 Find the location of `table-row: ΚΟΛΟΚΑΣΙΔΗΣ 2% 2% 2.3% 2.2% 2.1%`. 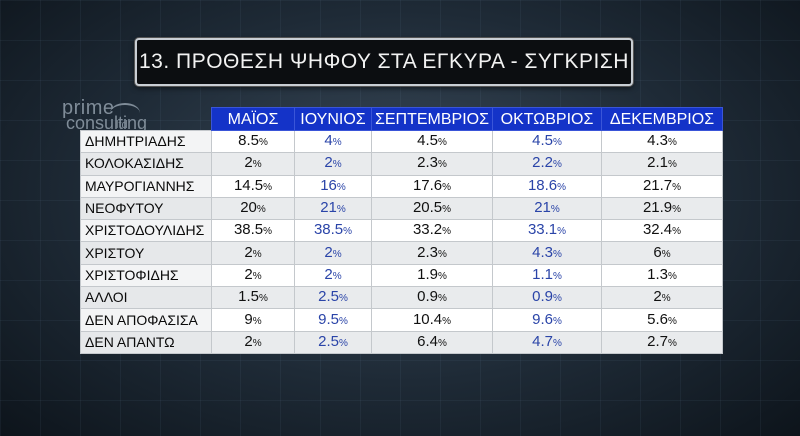

table-row: ΚΟΛΟΚΑΣΙΔΗΣ 2% 2% 2.3% 2.2% 2.1% is located at coordinates (401, 164).